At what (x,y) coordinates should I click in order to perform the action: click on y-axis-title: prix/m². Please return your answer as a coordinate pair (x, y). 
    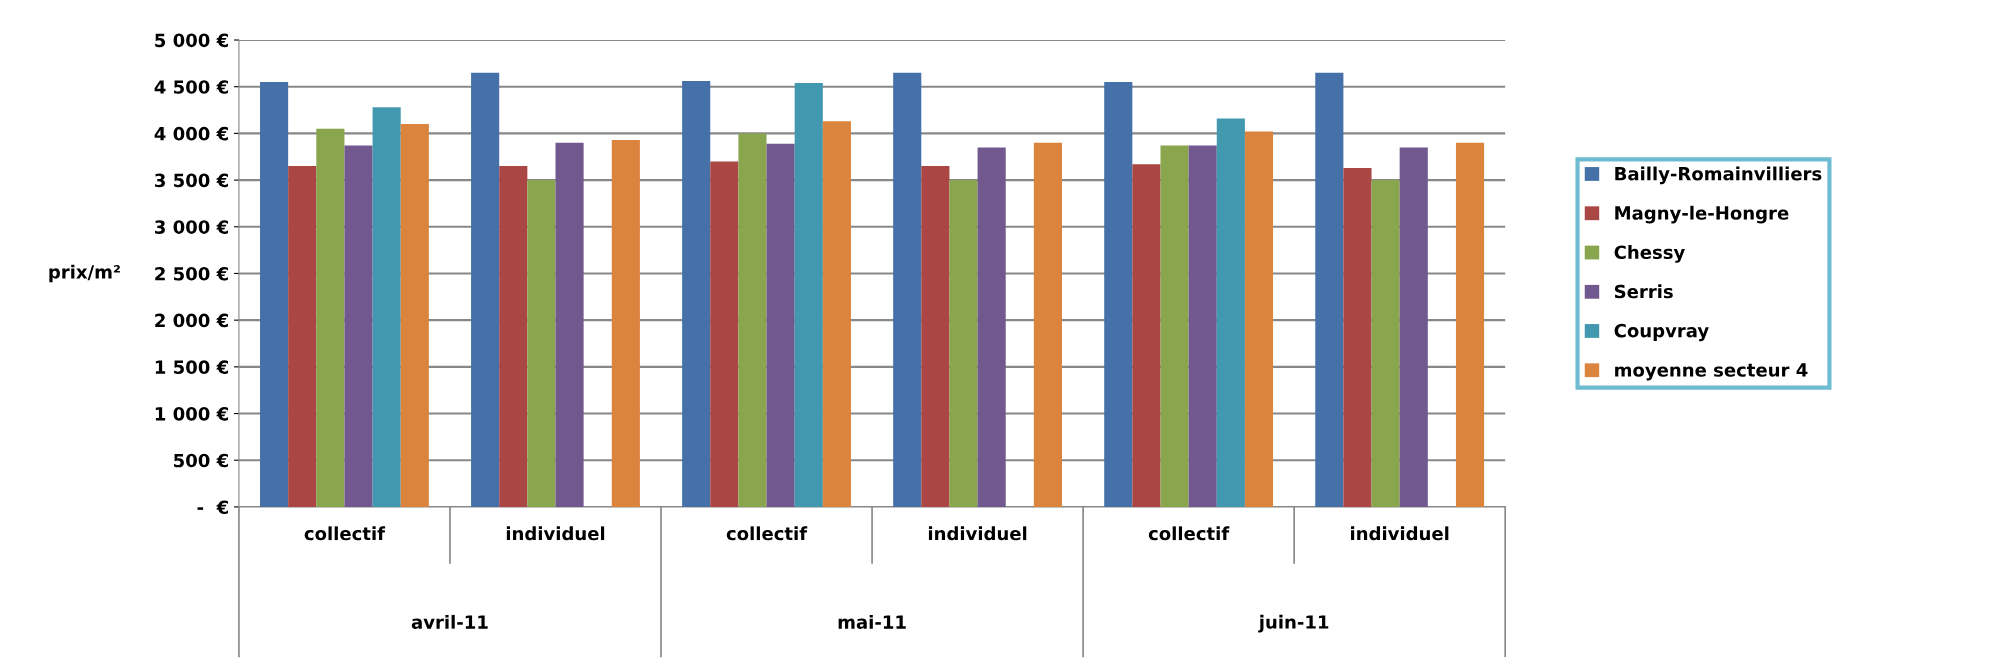
    Looking at the image, I should click on (84, 273).